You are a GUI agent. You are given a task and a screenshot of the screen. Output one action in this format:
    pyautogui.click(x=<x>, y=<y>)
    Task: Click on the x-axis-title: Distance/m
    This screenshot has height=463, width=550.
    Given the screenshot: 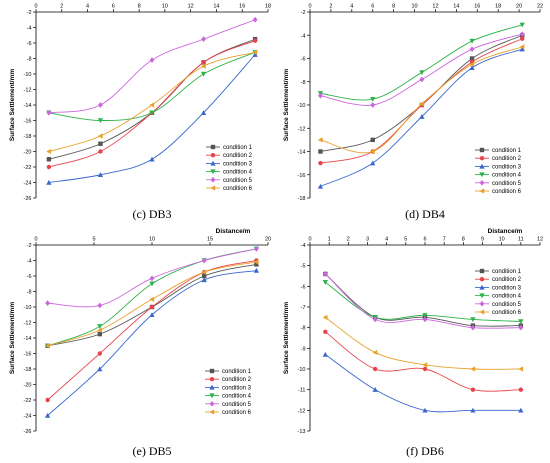 What is the action you would take?
    pyautogui.click(x=233, y=231)
    